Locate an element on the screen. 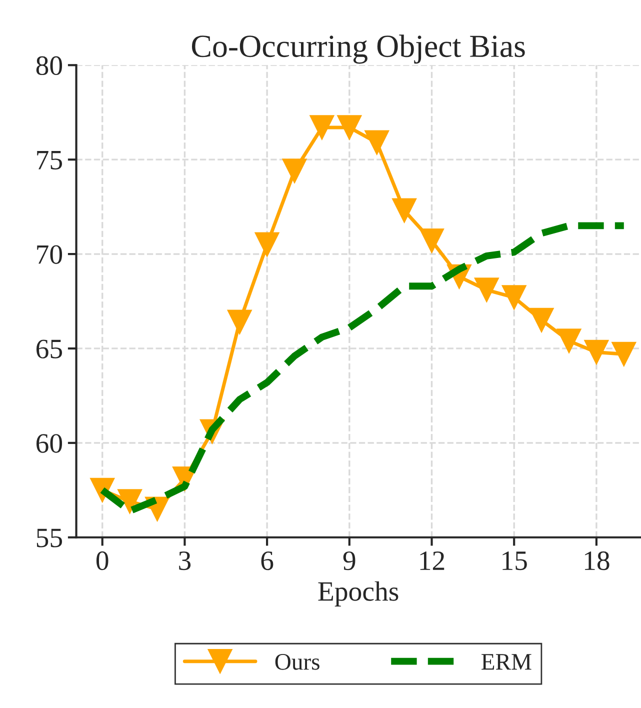 This screenshot has height=708, width=641. y-tick-label: 55 is located at coordinates (49, 538).